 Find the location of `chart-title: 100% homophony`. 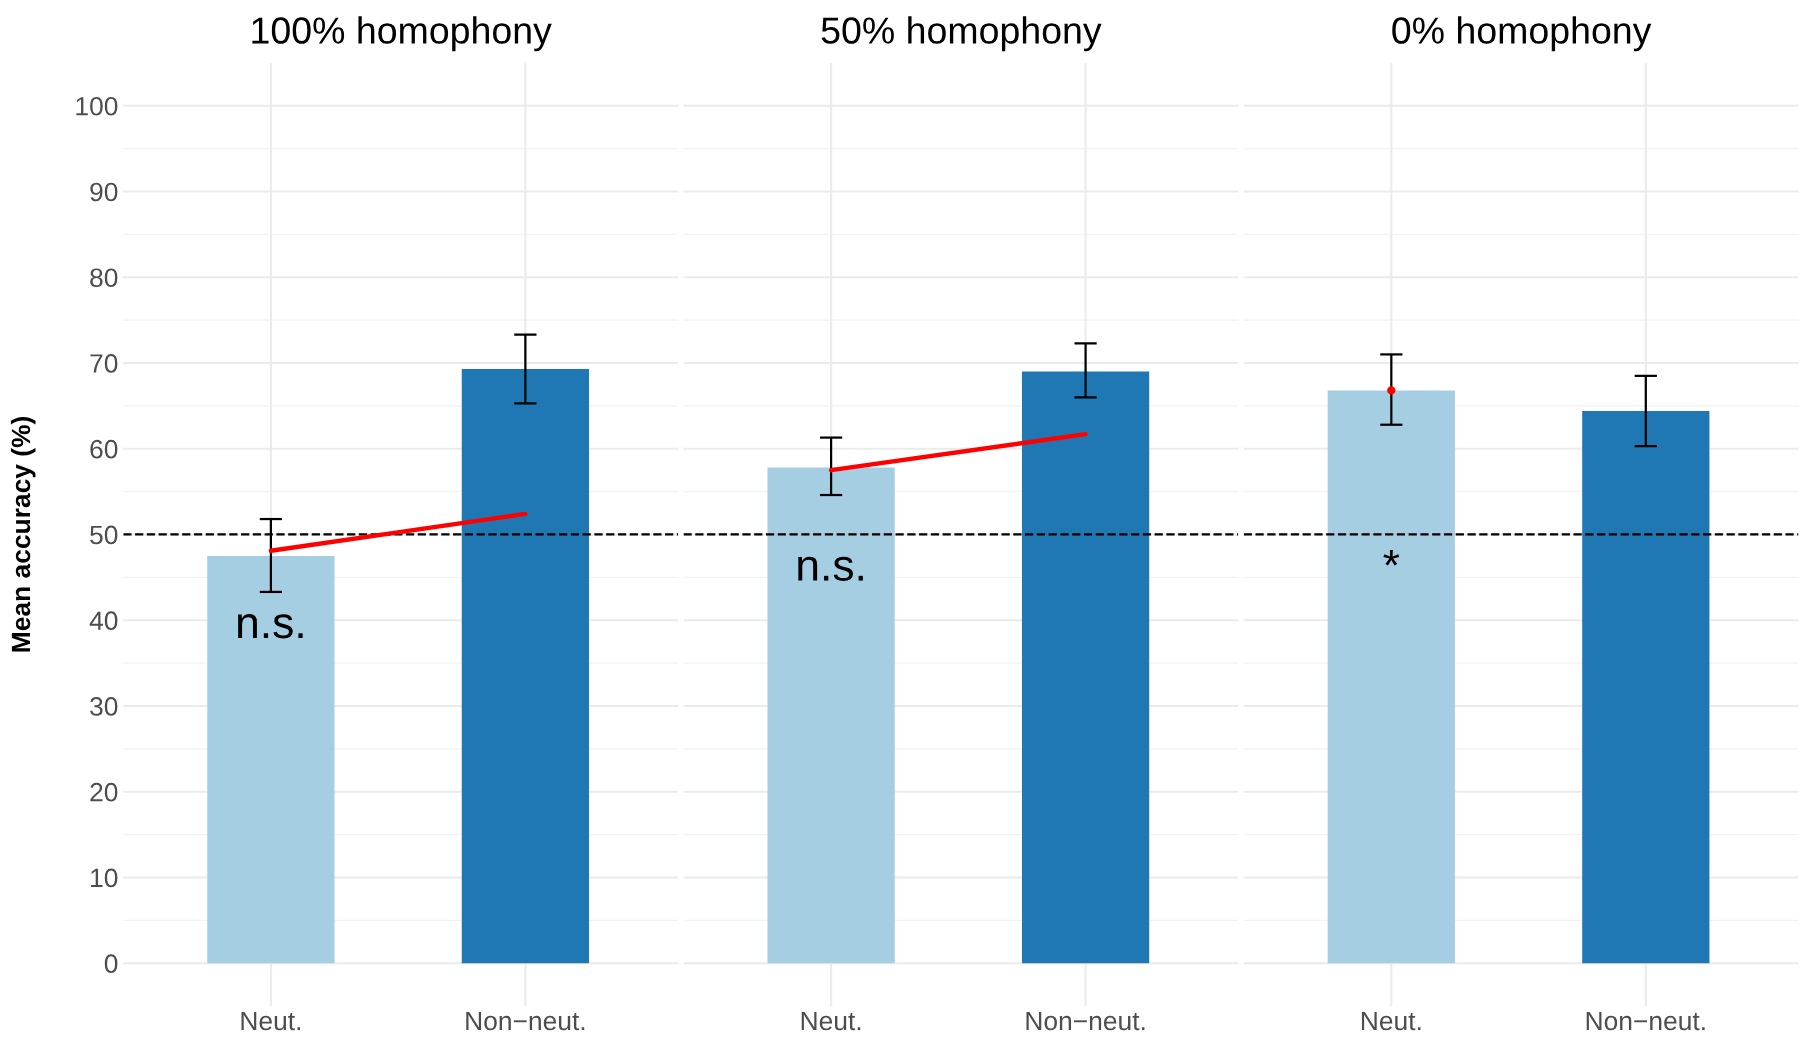

chart-title: 100% homophony is located at coordinates (402, 34).